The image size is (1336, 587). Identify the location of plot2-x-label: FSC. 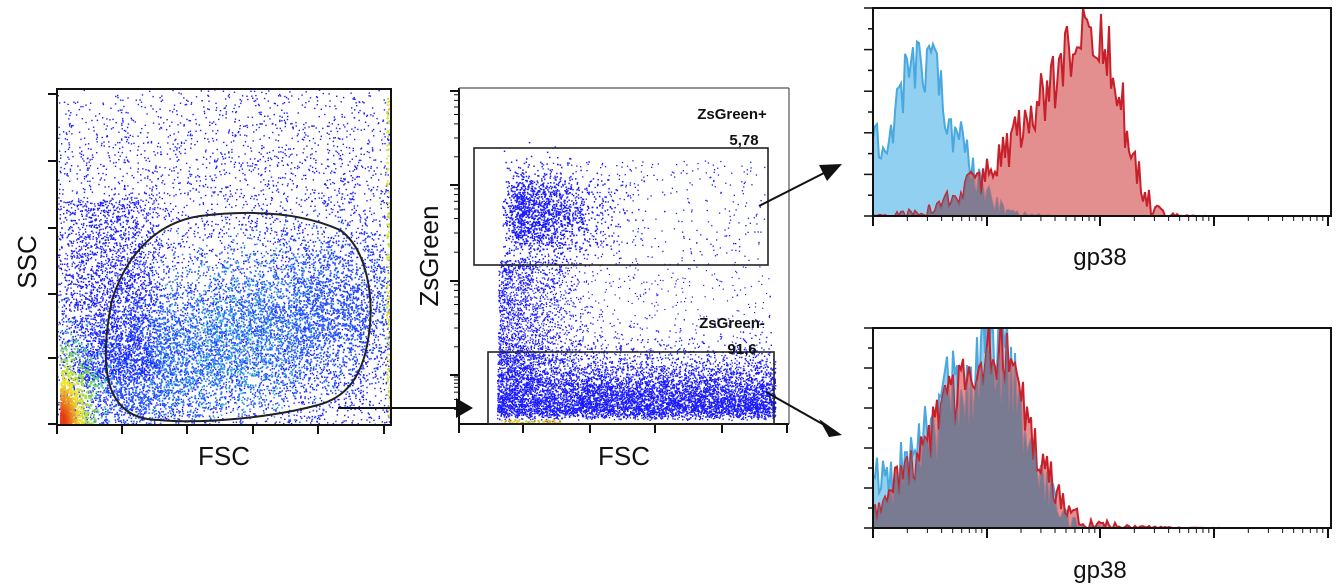
(624, 456).